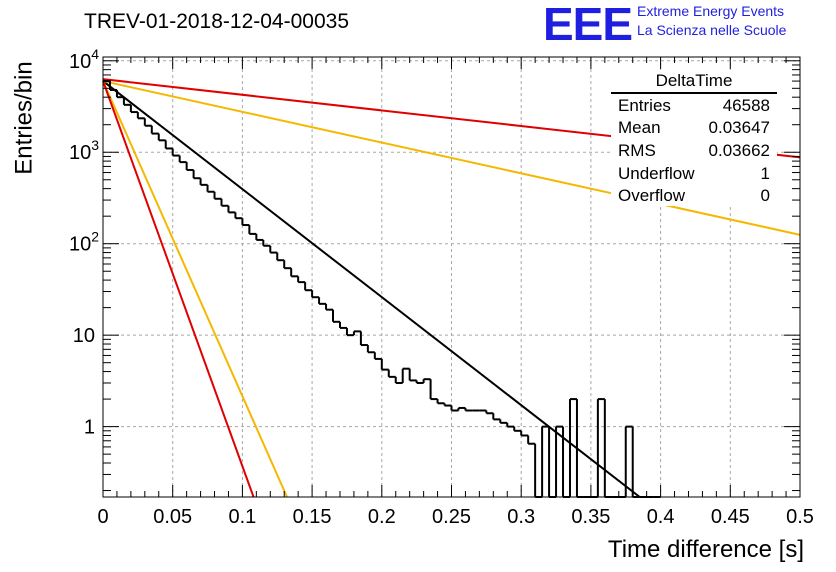 The height and width of the screenshot is (572, 836). I want to click on logo-line-1: Extreme Energy Events, so click(711, 11).